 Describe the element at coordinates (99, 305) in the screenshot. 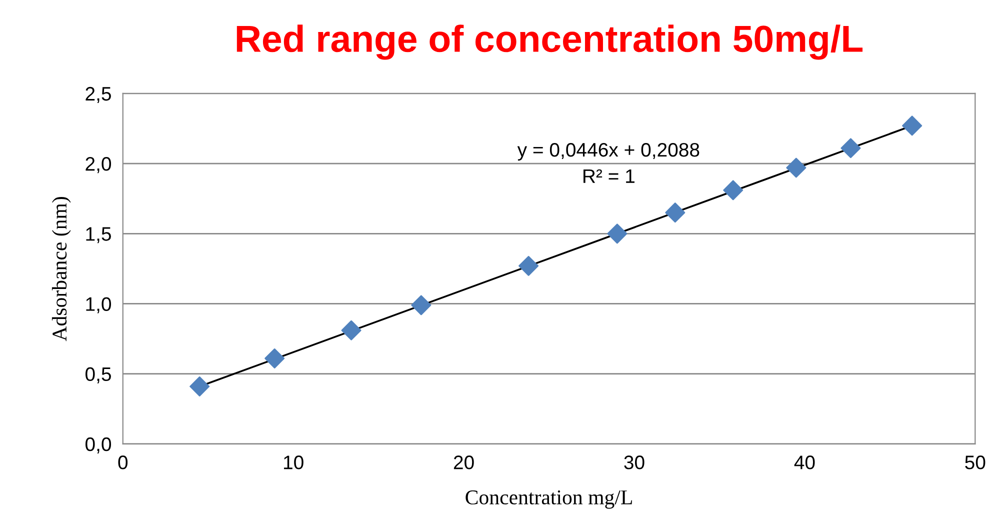

I see `y-tick-label: 1,0` at that location.